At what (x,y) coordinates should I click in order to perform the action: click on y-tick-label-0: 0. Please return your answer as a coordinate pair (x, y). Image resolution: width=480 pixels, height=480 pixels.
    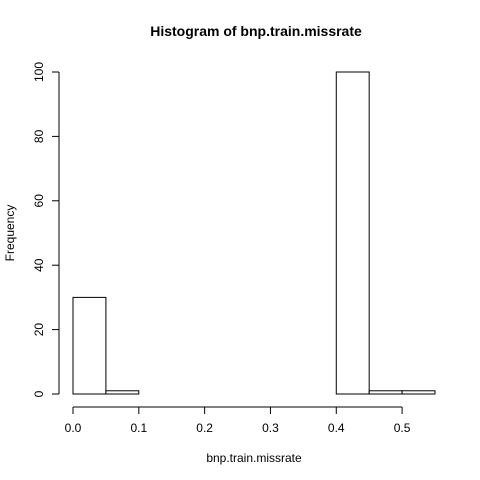
    Looking at the image, I should click on (39, 393).